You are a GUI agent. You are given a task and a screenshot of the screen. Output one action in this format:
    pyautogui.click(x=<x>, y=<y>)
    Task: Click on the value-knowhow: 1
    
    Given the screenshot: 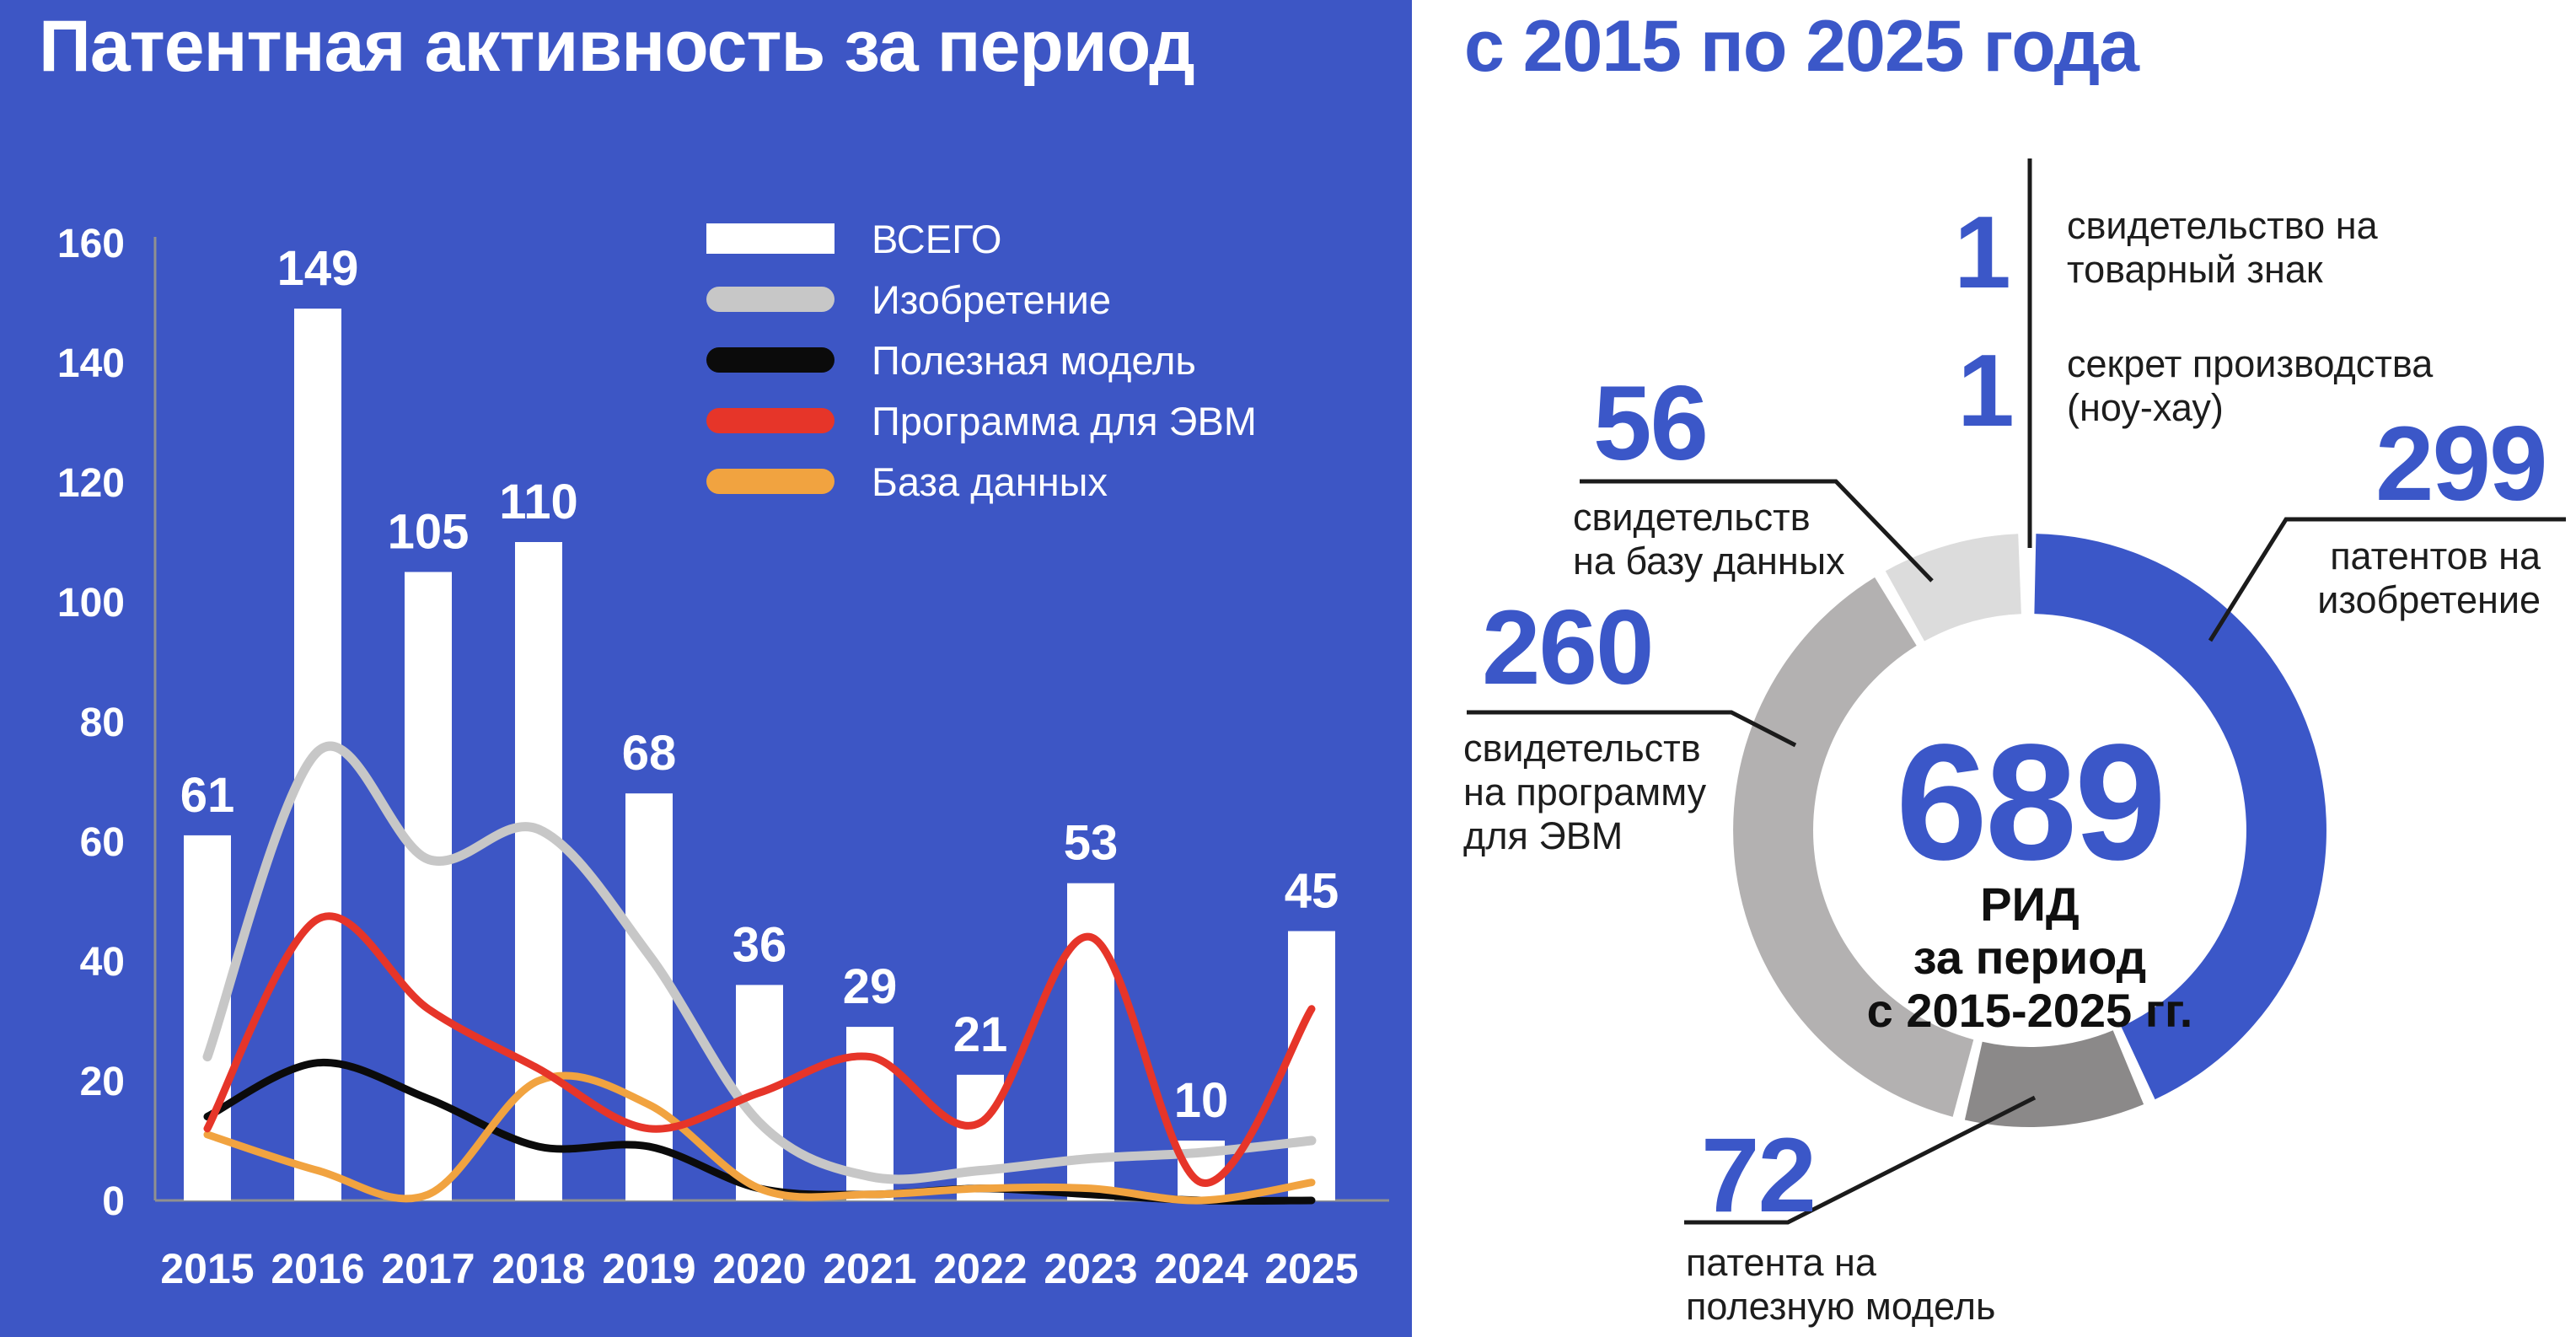 What is the action you would take?
    pyautogui.click(x=1986, y=390)
    